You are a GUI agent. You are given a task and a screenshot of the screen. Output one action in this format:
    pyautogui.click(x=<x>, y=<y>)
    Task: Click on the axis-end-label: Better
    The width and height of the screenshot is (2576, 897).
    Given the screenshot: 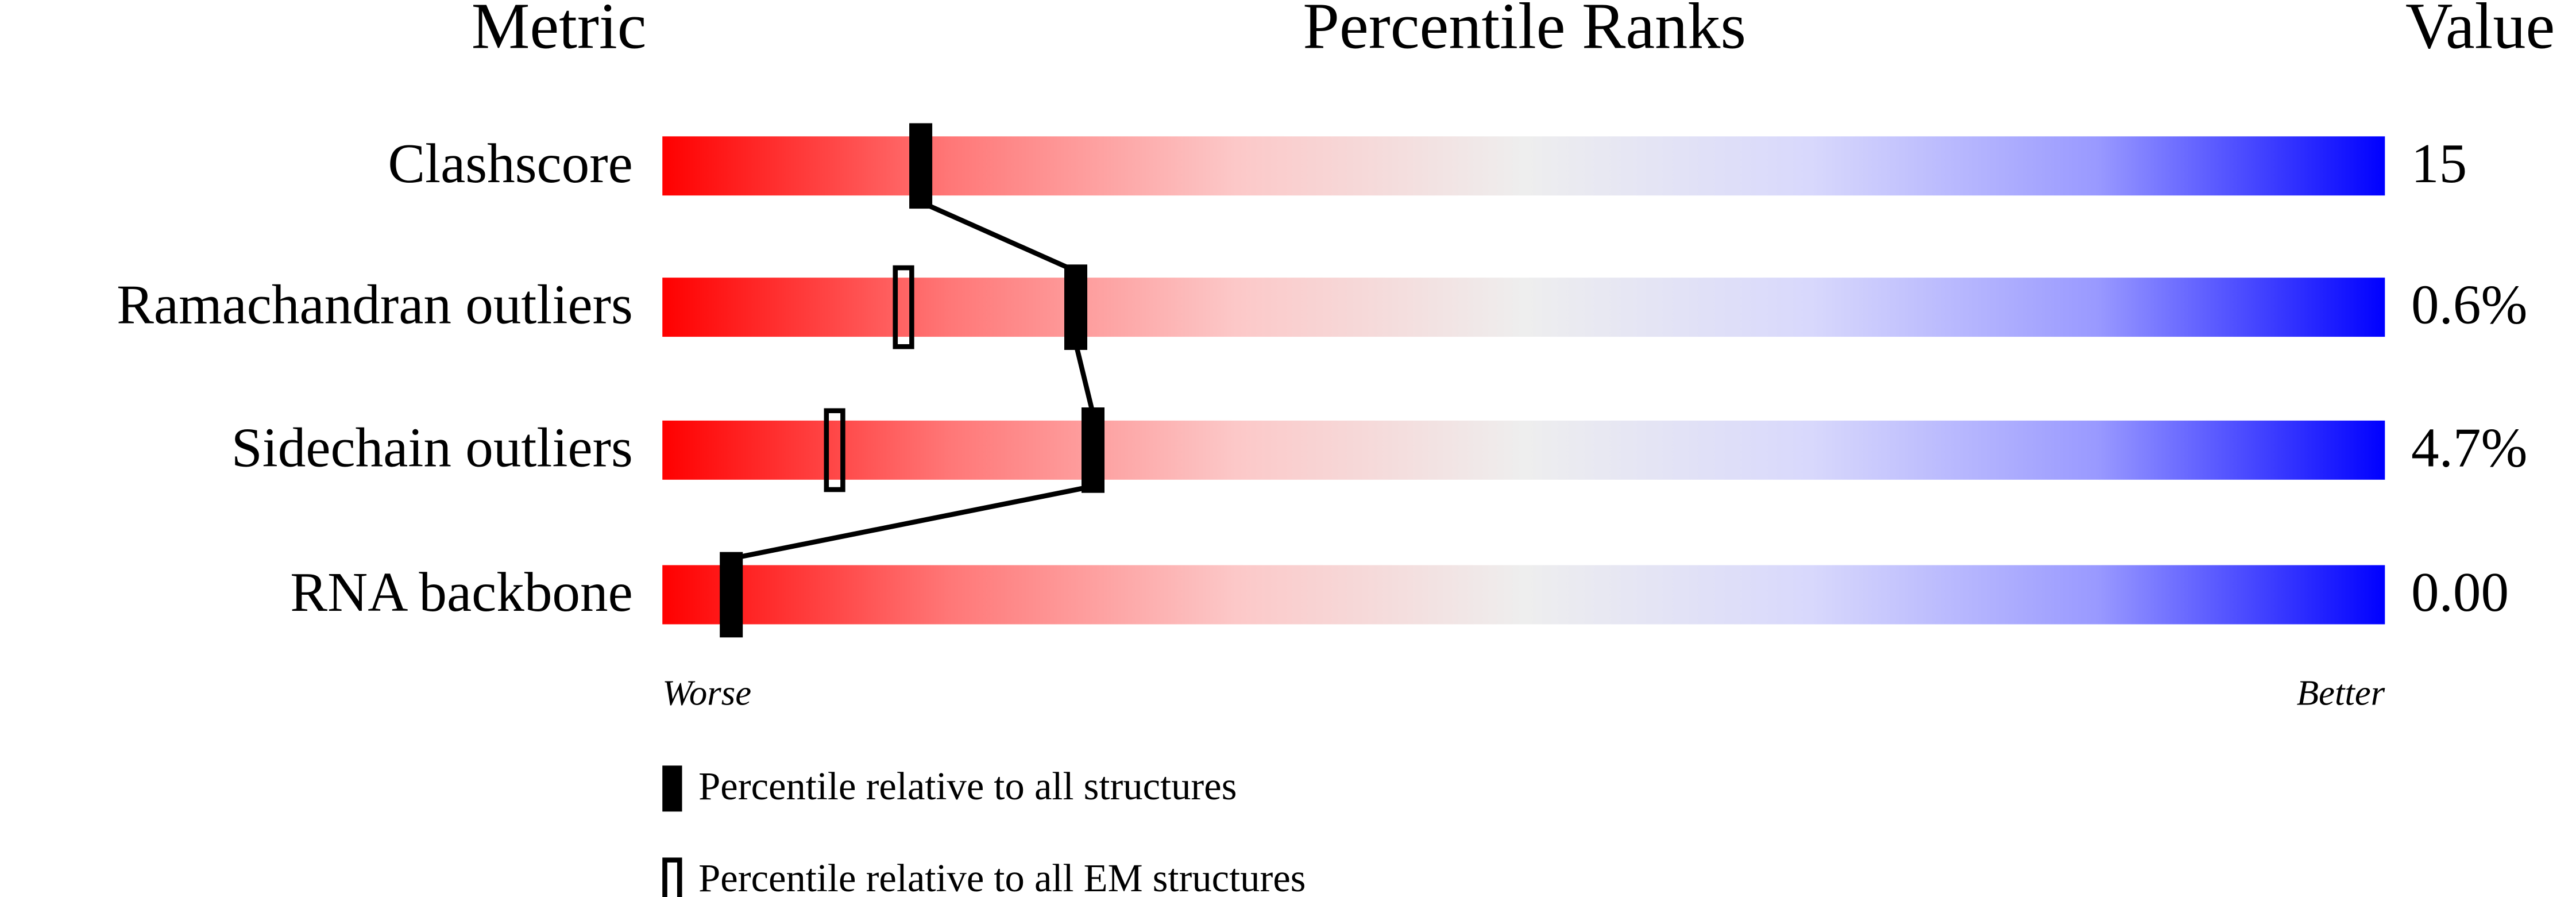 What is the action you would take?
    pyautogui.click(x=2341, y=693)
    